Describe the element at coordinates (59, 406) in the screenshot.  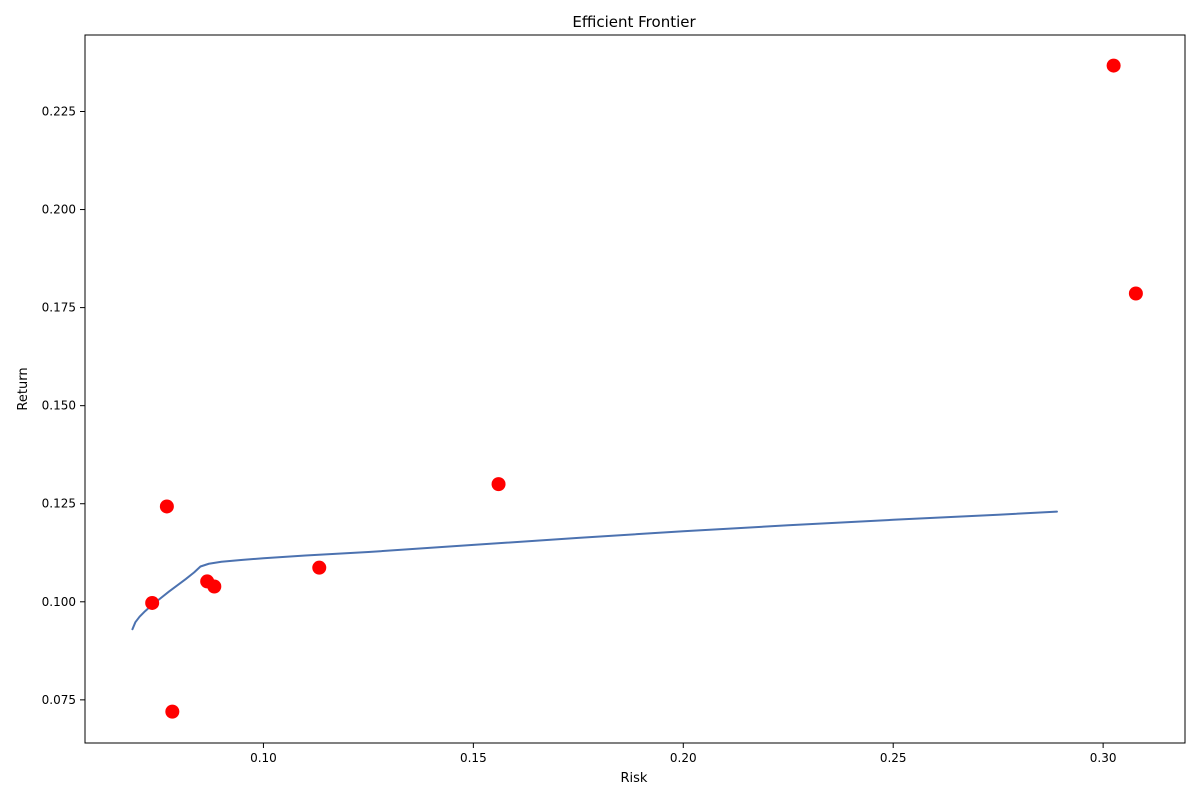
I see `y-tick-label-4: 0.150` at that location.